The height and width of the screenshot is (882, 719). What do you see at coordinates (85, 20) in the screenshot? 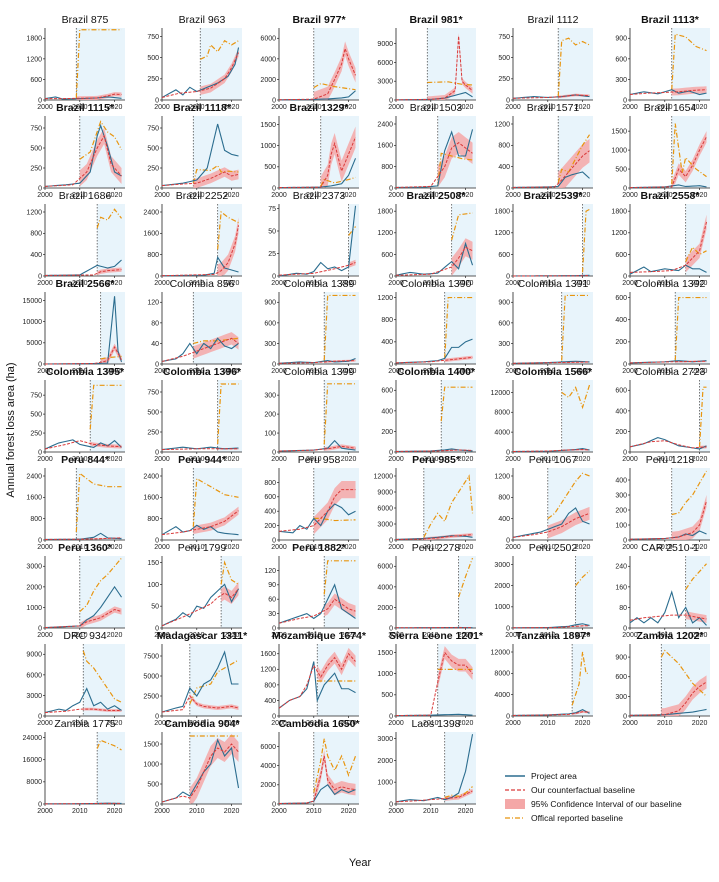
I see `panel-title: Brazil 875` at bounding box center [85, 20].